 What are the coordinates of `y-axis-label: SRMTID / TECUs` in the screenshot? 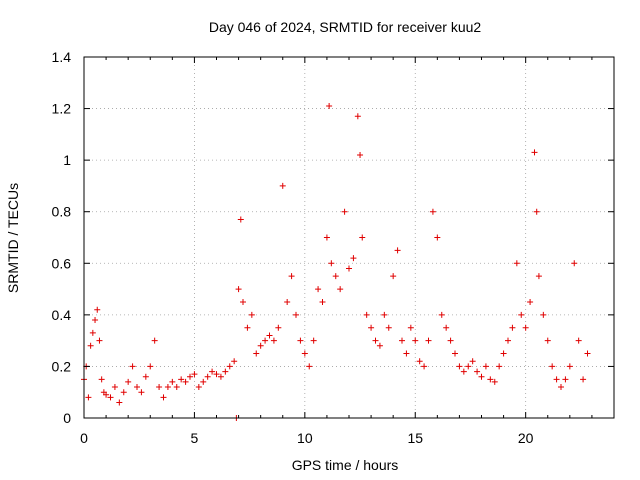 It's located at (13, 238).